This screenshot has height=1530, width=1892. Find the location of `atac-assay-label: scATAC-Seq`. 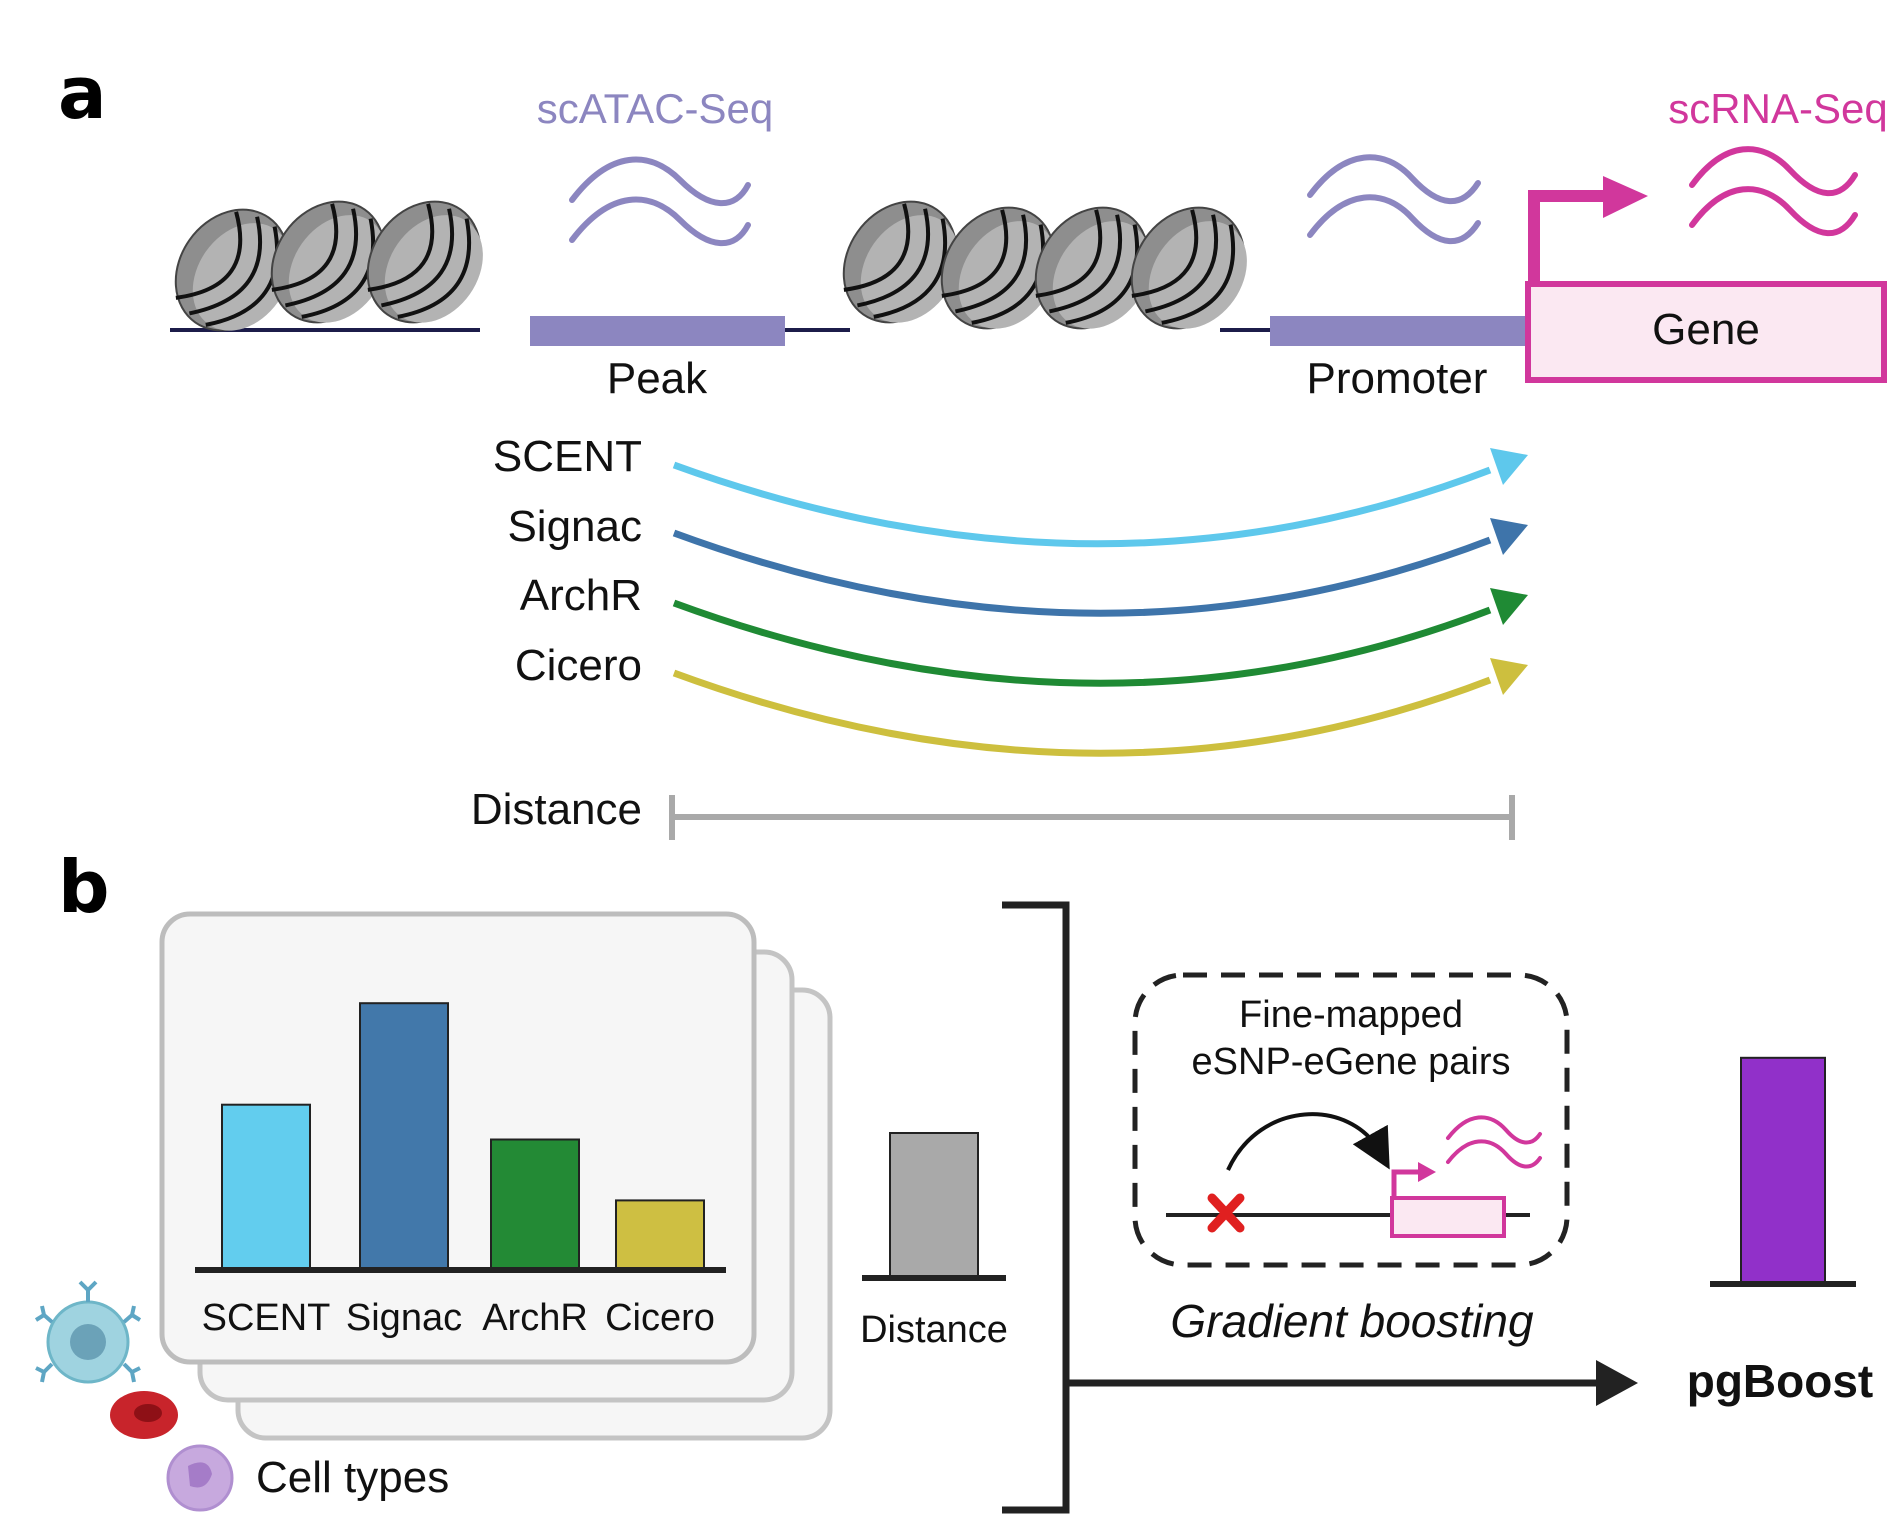

atac-assay-label: scATAC-Seq is located at coordinates (655, 108).